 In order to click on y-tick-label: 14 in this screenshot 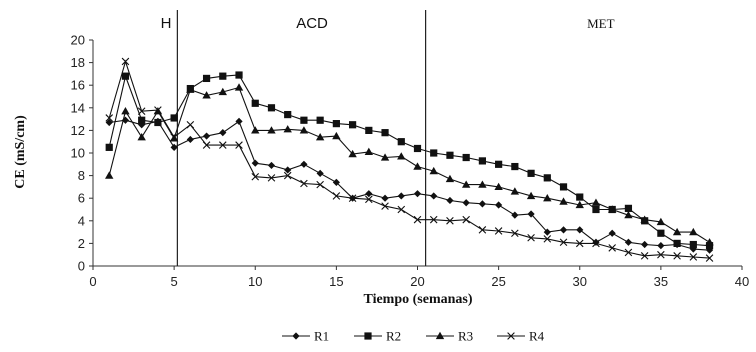, I will do `click(78, 107)`.